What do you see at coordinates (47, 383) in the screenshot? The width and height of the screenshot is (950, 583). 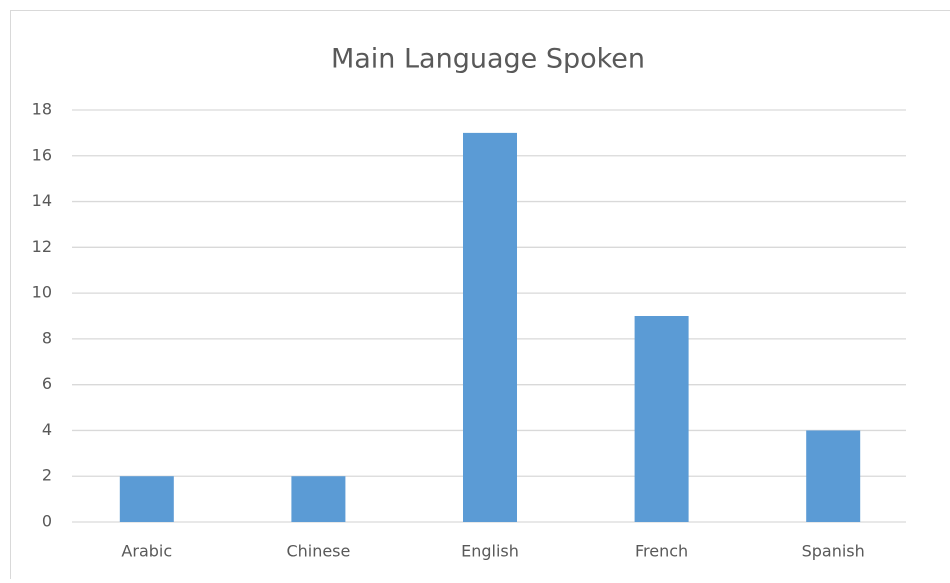 I see `y-tick-label: 6` at bounding box center [47, 383].